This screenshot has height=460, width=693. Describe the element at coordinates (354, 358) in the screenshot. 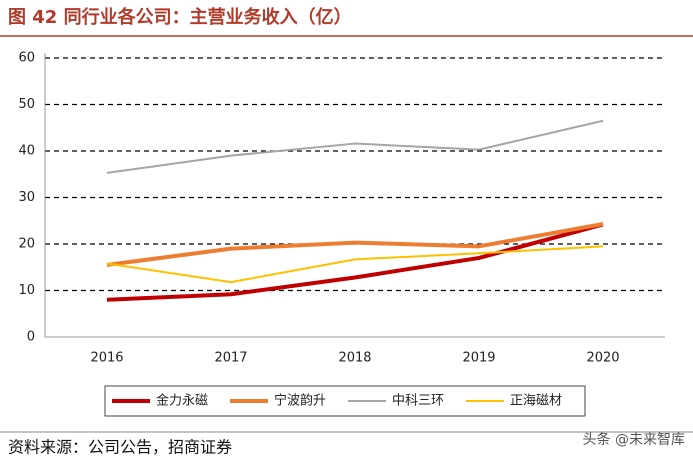

I see `x-tick-label: 2018` at that location.